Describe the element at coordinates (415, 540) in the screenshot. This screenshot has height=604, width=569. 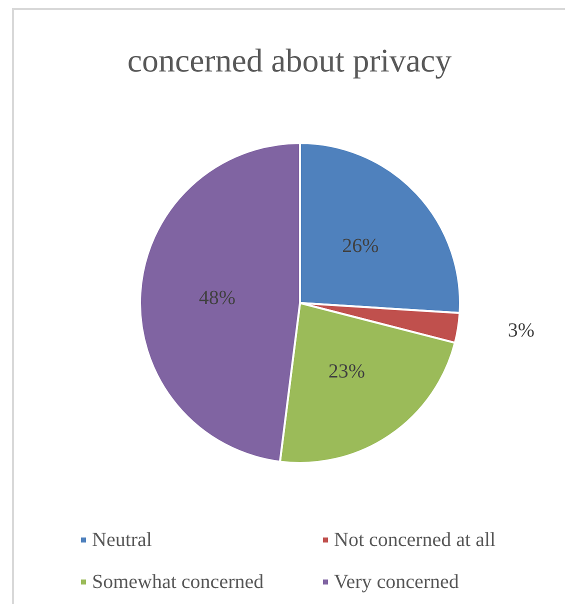
I see `legend-label: Not concerned at all` at that location.